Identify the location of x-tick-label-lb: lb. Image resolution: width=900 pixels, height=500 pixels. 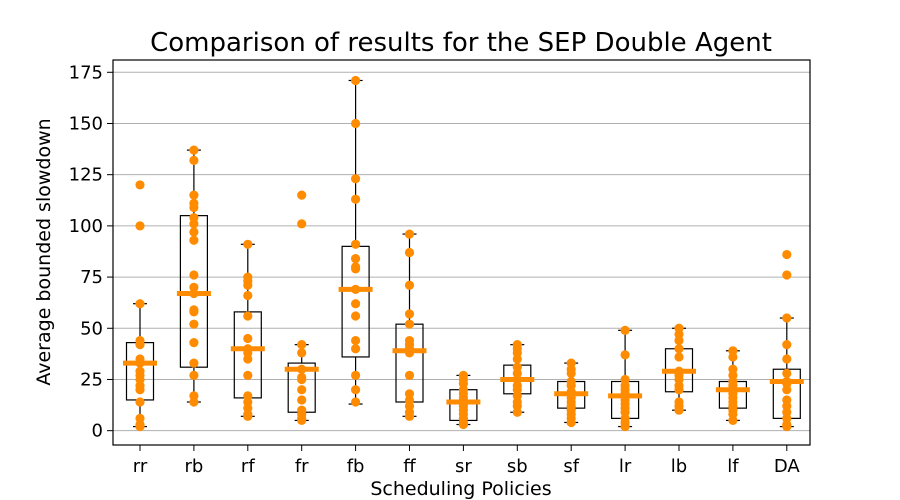
(679, 466).